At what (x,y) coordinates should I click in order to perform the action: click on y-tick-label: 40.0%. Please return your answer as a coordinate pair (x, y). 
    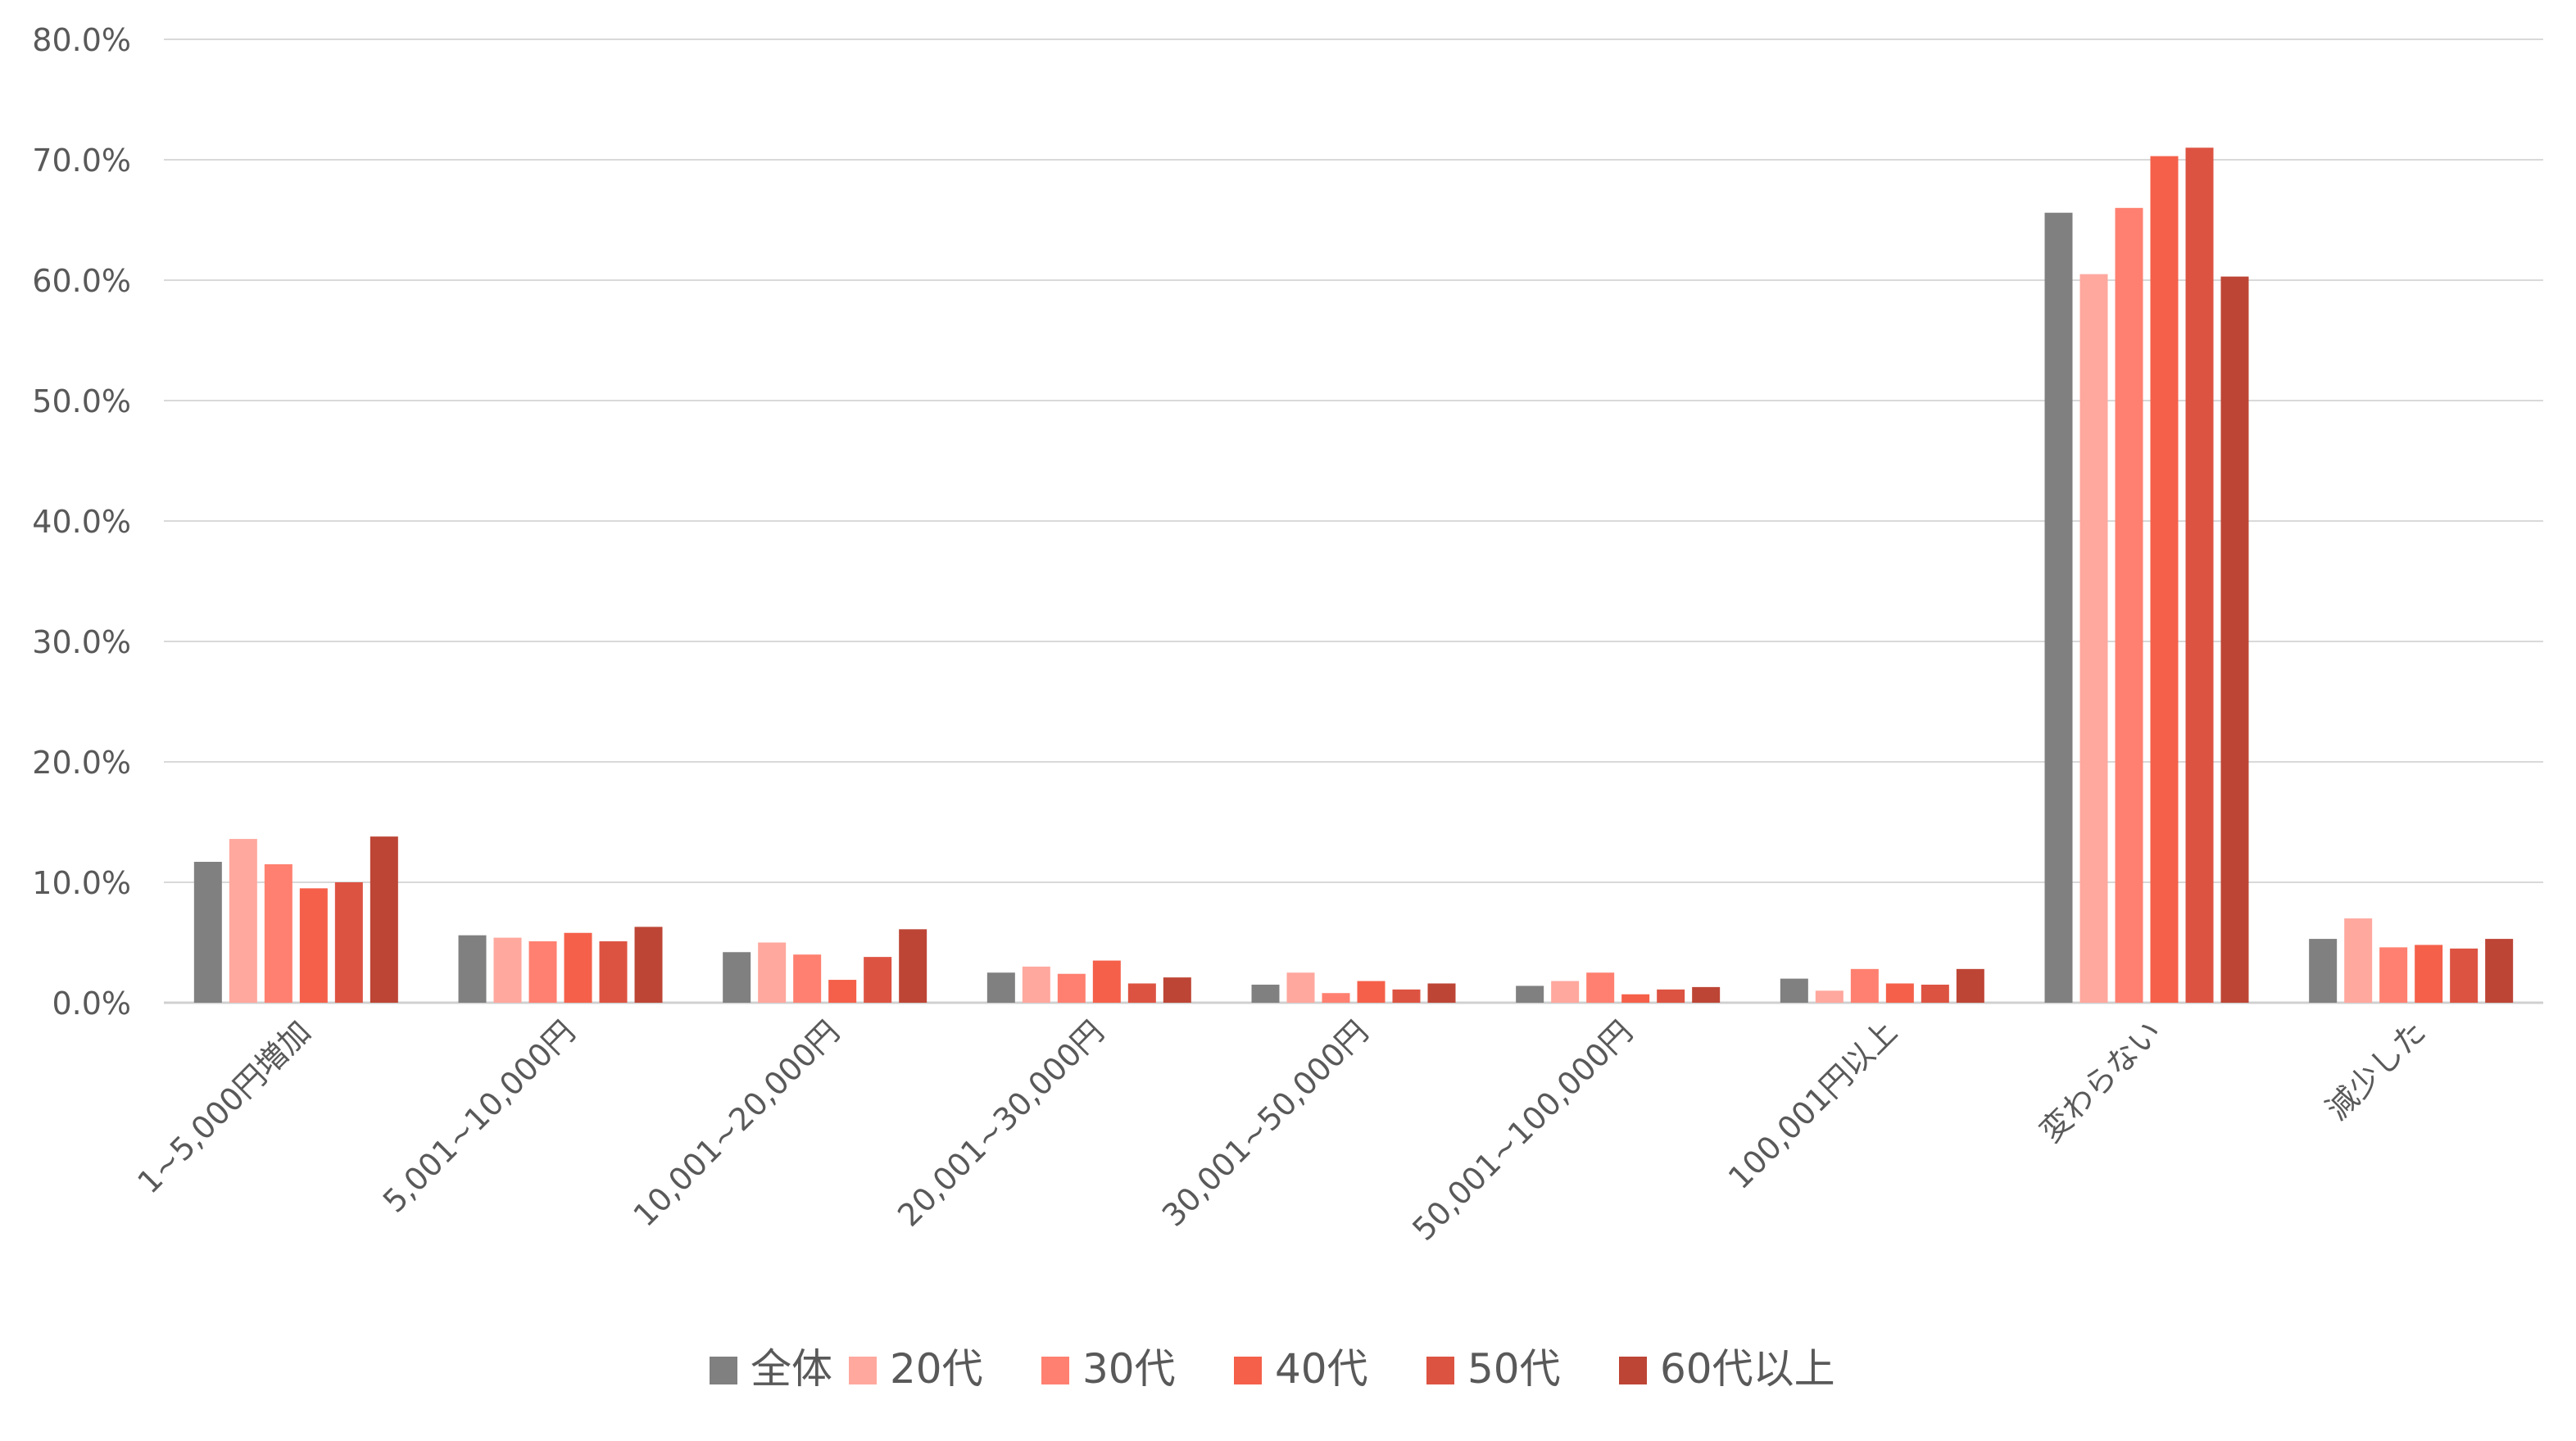
    Looking at the image, I should click on (81, 522).